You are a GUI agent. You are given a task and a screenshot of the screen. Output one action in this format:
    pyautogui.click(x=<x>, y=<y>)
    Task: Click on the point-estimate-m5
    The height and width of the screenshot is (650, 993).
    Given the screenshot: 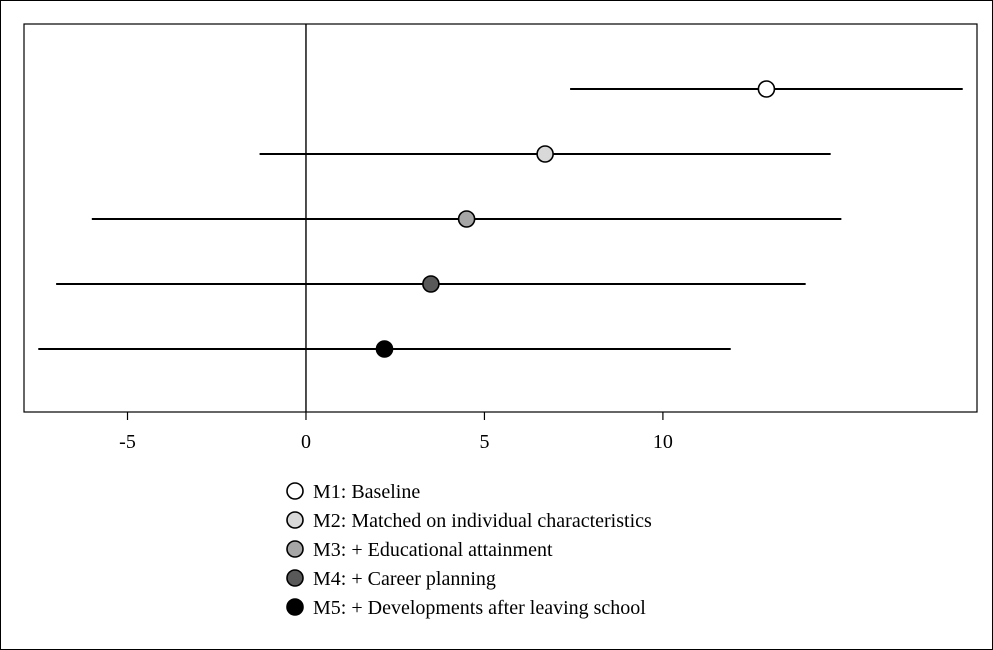 What is the action you would take?
    pyautogui.click(x=384, y=349)
    